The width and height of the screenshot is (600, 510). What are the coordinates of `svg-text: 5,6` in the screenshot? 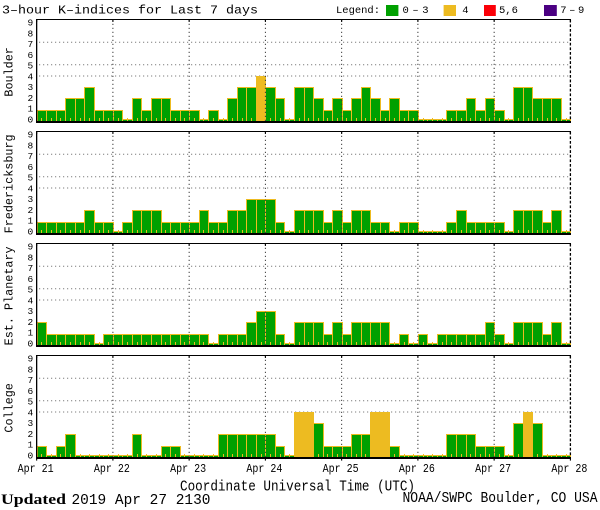 It's located at (508, 11).